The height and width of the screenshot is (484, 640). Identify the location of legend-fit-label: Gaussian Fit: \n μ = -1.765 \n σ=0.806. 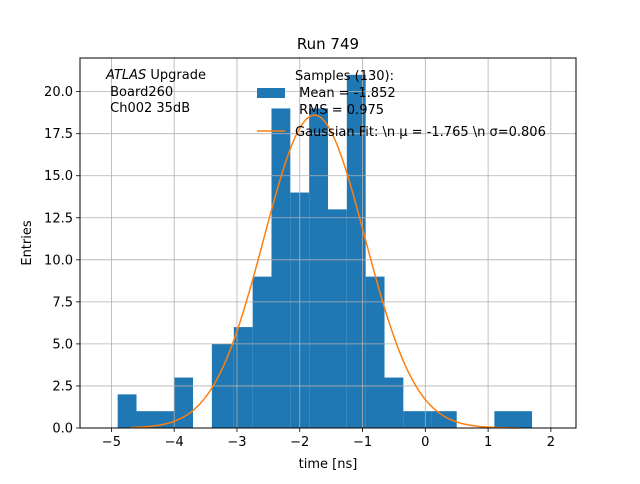
(420, 132).